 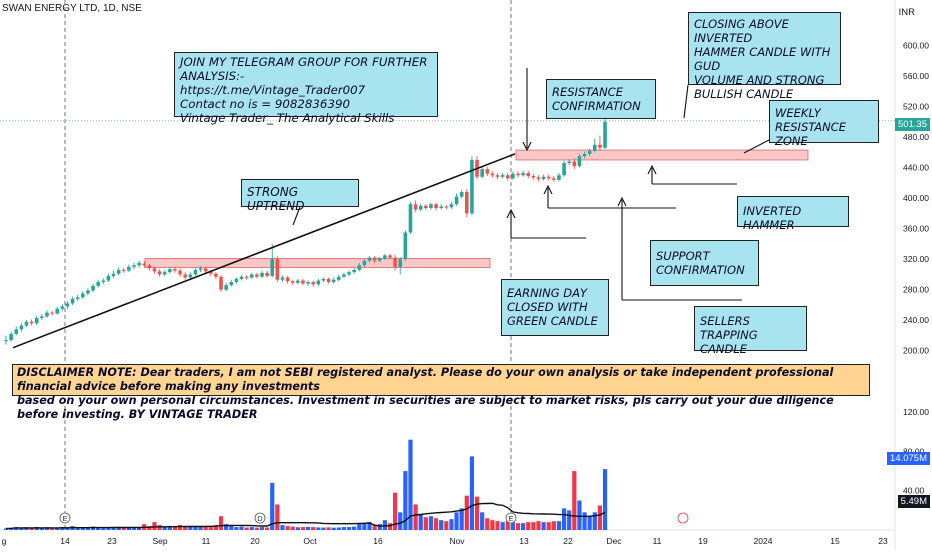 I want to click on price-tag: 501.35, so click(x=912, y=124).